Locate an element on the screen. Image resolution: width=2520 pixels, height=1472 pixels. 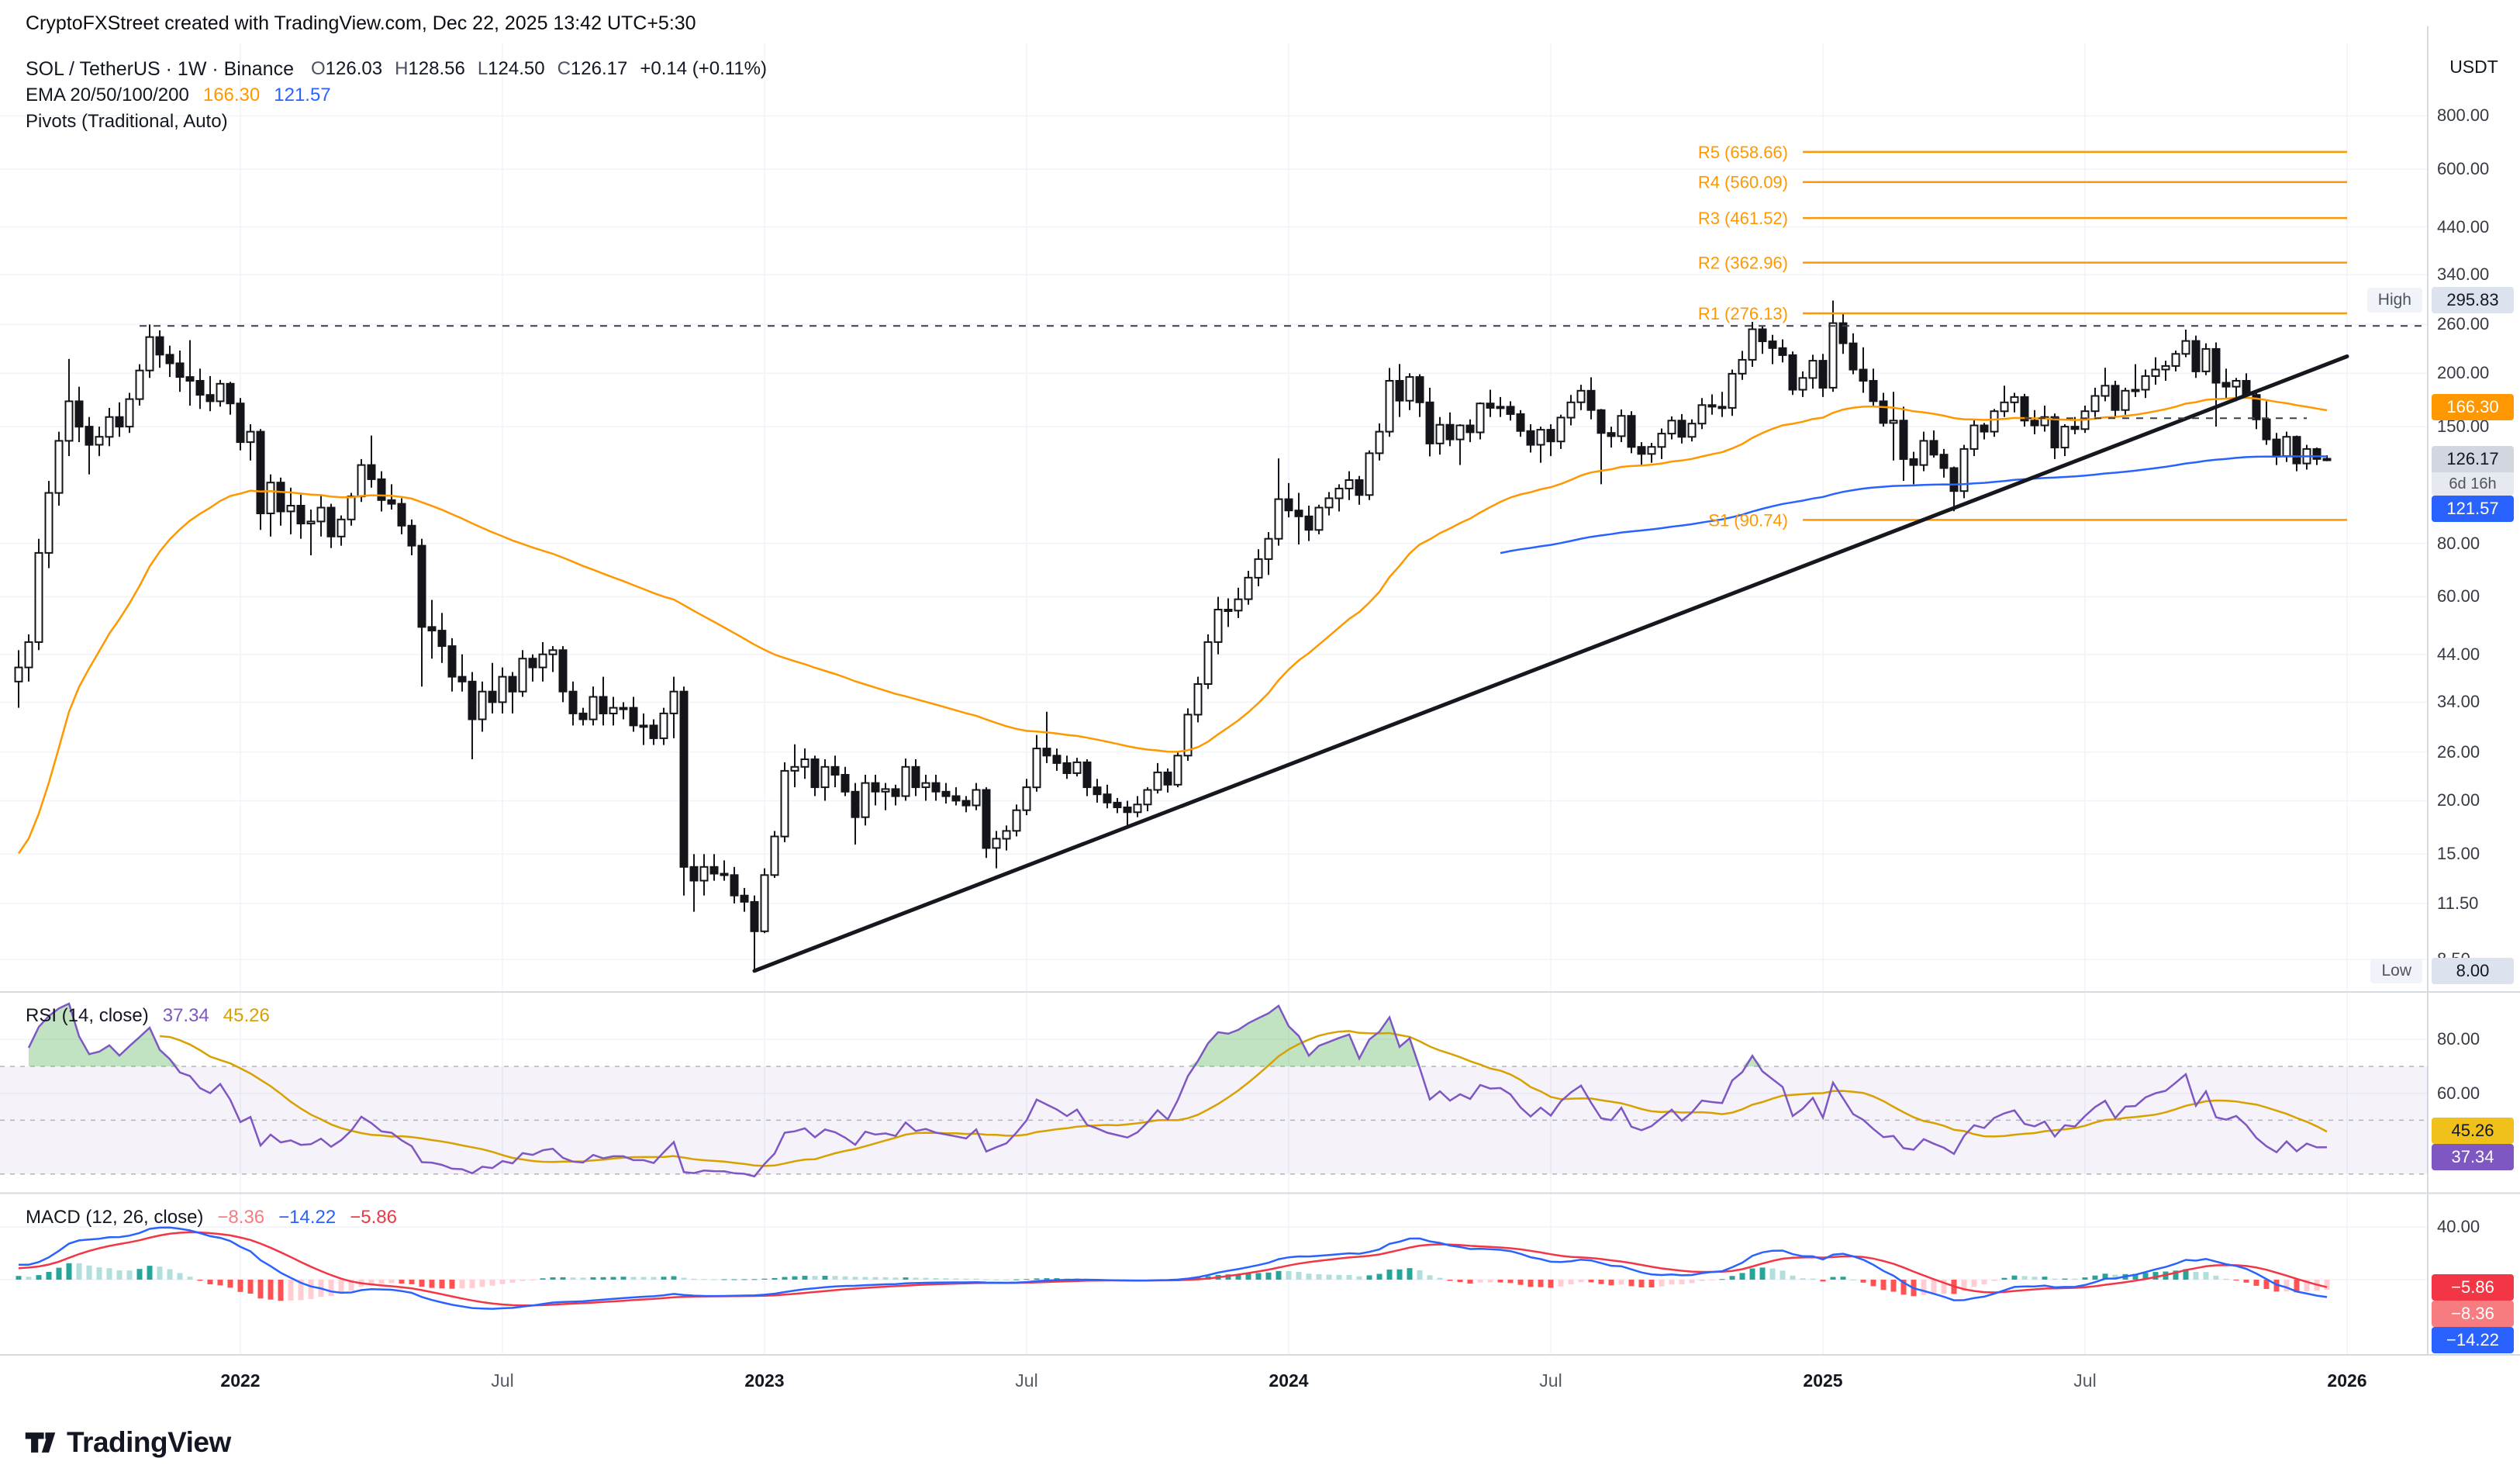
rsi-value: 37.34 is located at coordinates (185, 1015).